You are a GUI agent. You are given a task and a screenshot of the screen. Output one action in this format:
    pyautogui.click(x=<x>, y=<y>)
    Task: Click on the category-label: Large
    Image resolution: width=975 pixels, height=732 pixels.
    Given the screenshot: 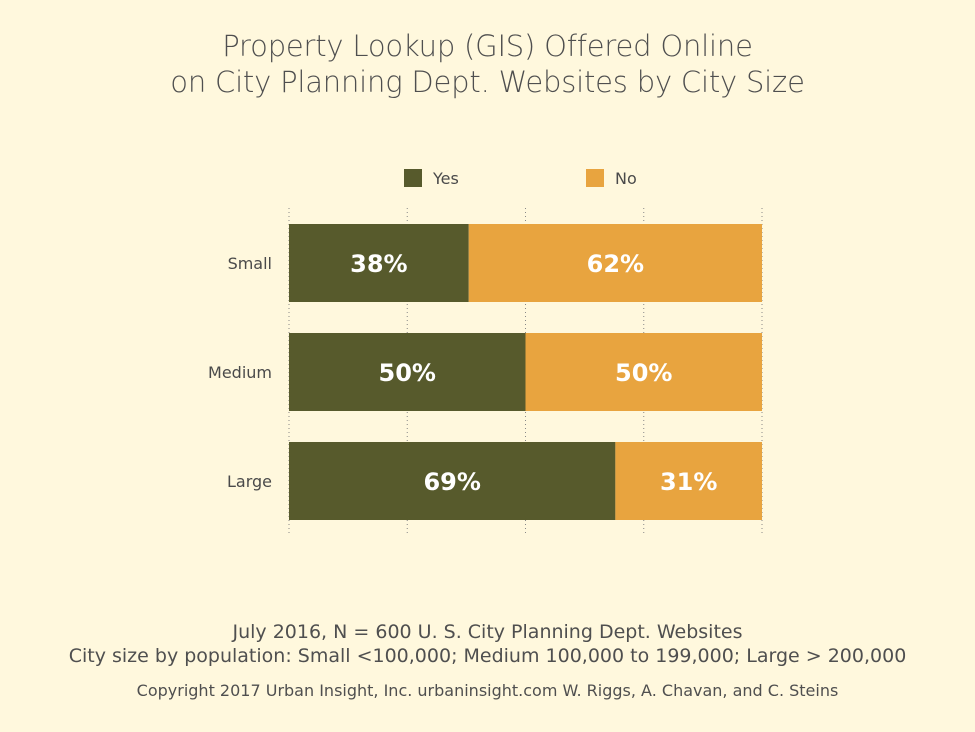 What is the action you would take?
    pyautogui.click(x=249, y=481)
    